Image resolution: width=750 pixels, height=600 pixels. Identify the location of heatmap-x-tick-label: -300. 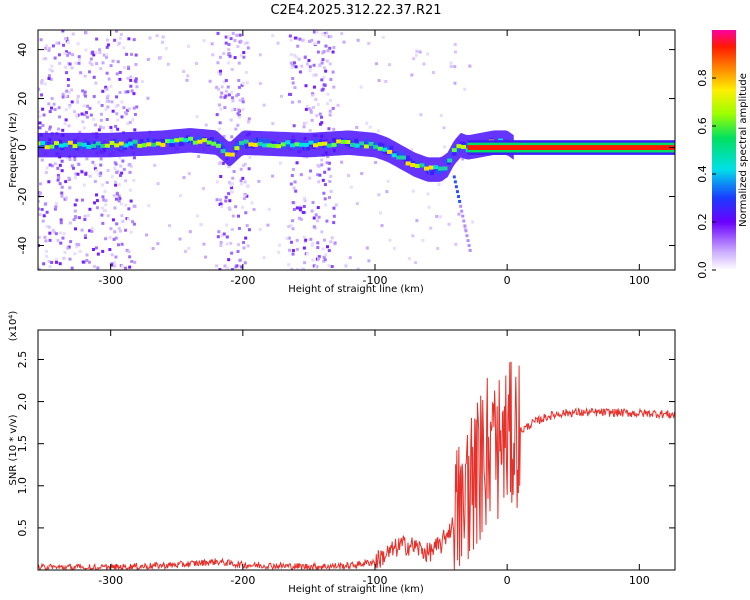
(110, 280).